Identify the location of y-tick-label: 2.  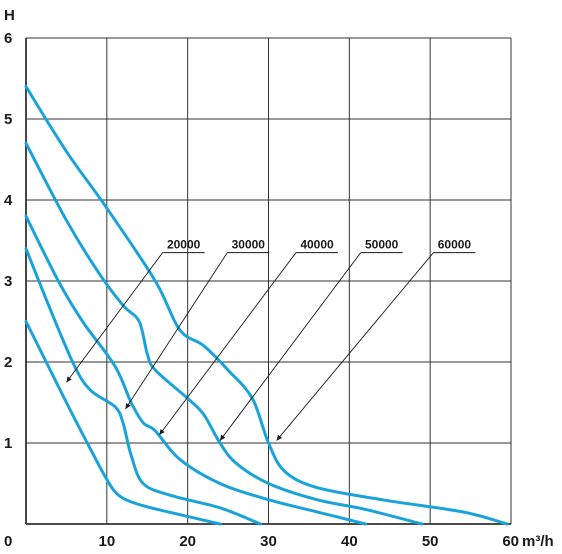
(8, 362).